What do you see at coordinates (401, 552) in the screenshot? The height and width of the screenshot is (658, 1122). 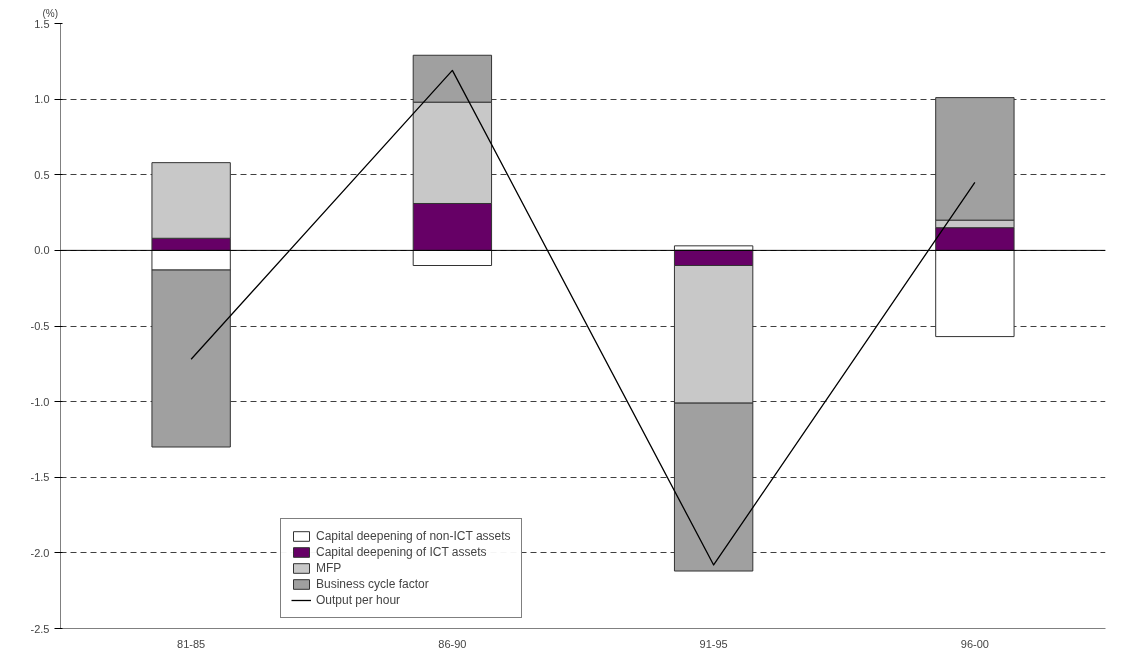 I see `legend-label: Capital deepening of ICT assets` at bounding box center [401, 552].